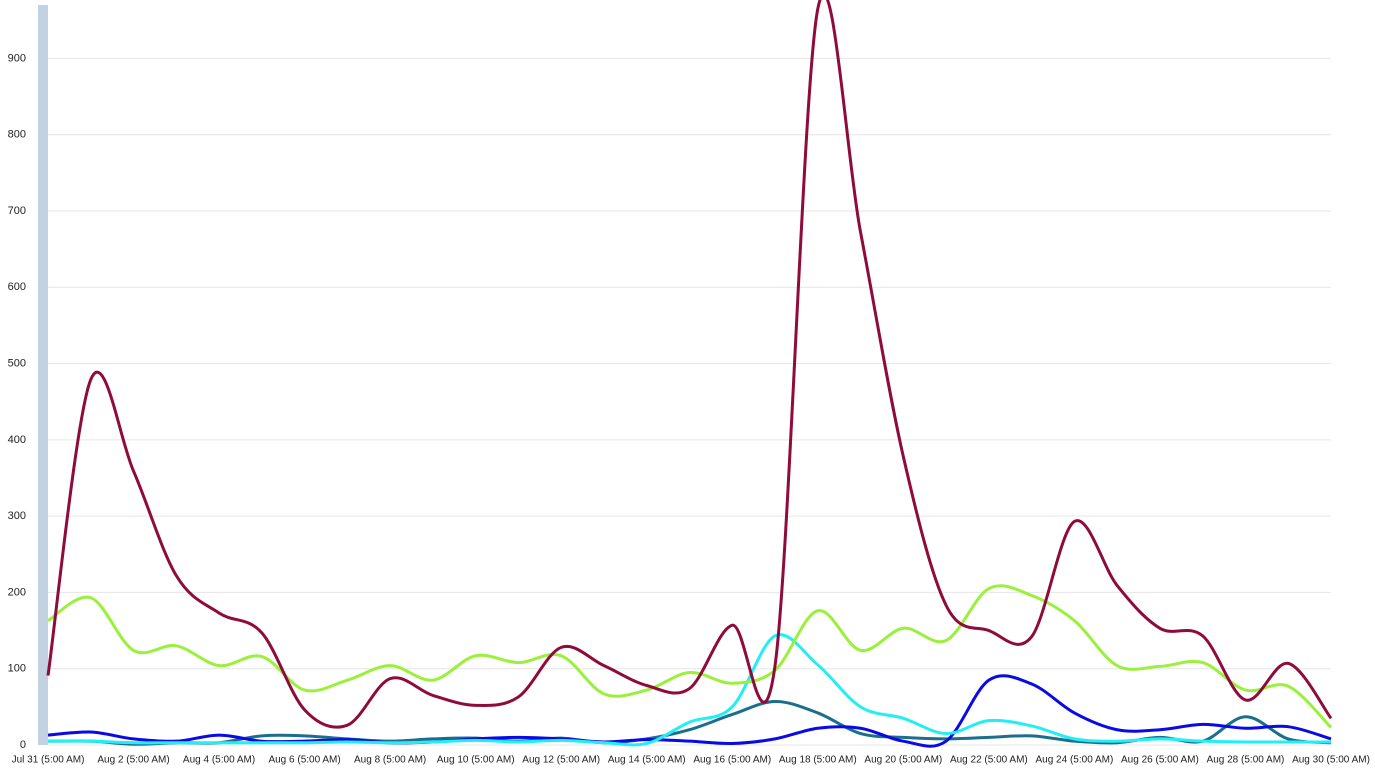 Image resolution: width=1375 pixels, height=772 pixels. What do you see at coordinates (1246, 760) in the screenshot?
I see `x-tick-label: Aug 28 (5:00 AM)` at bounding box center [1246, 760].